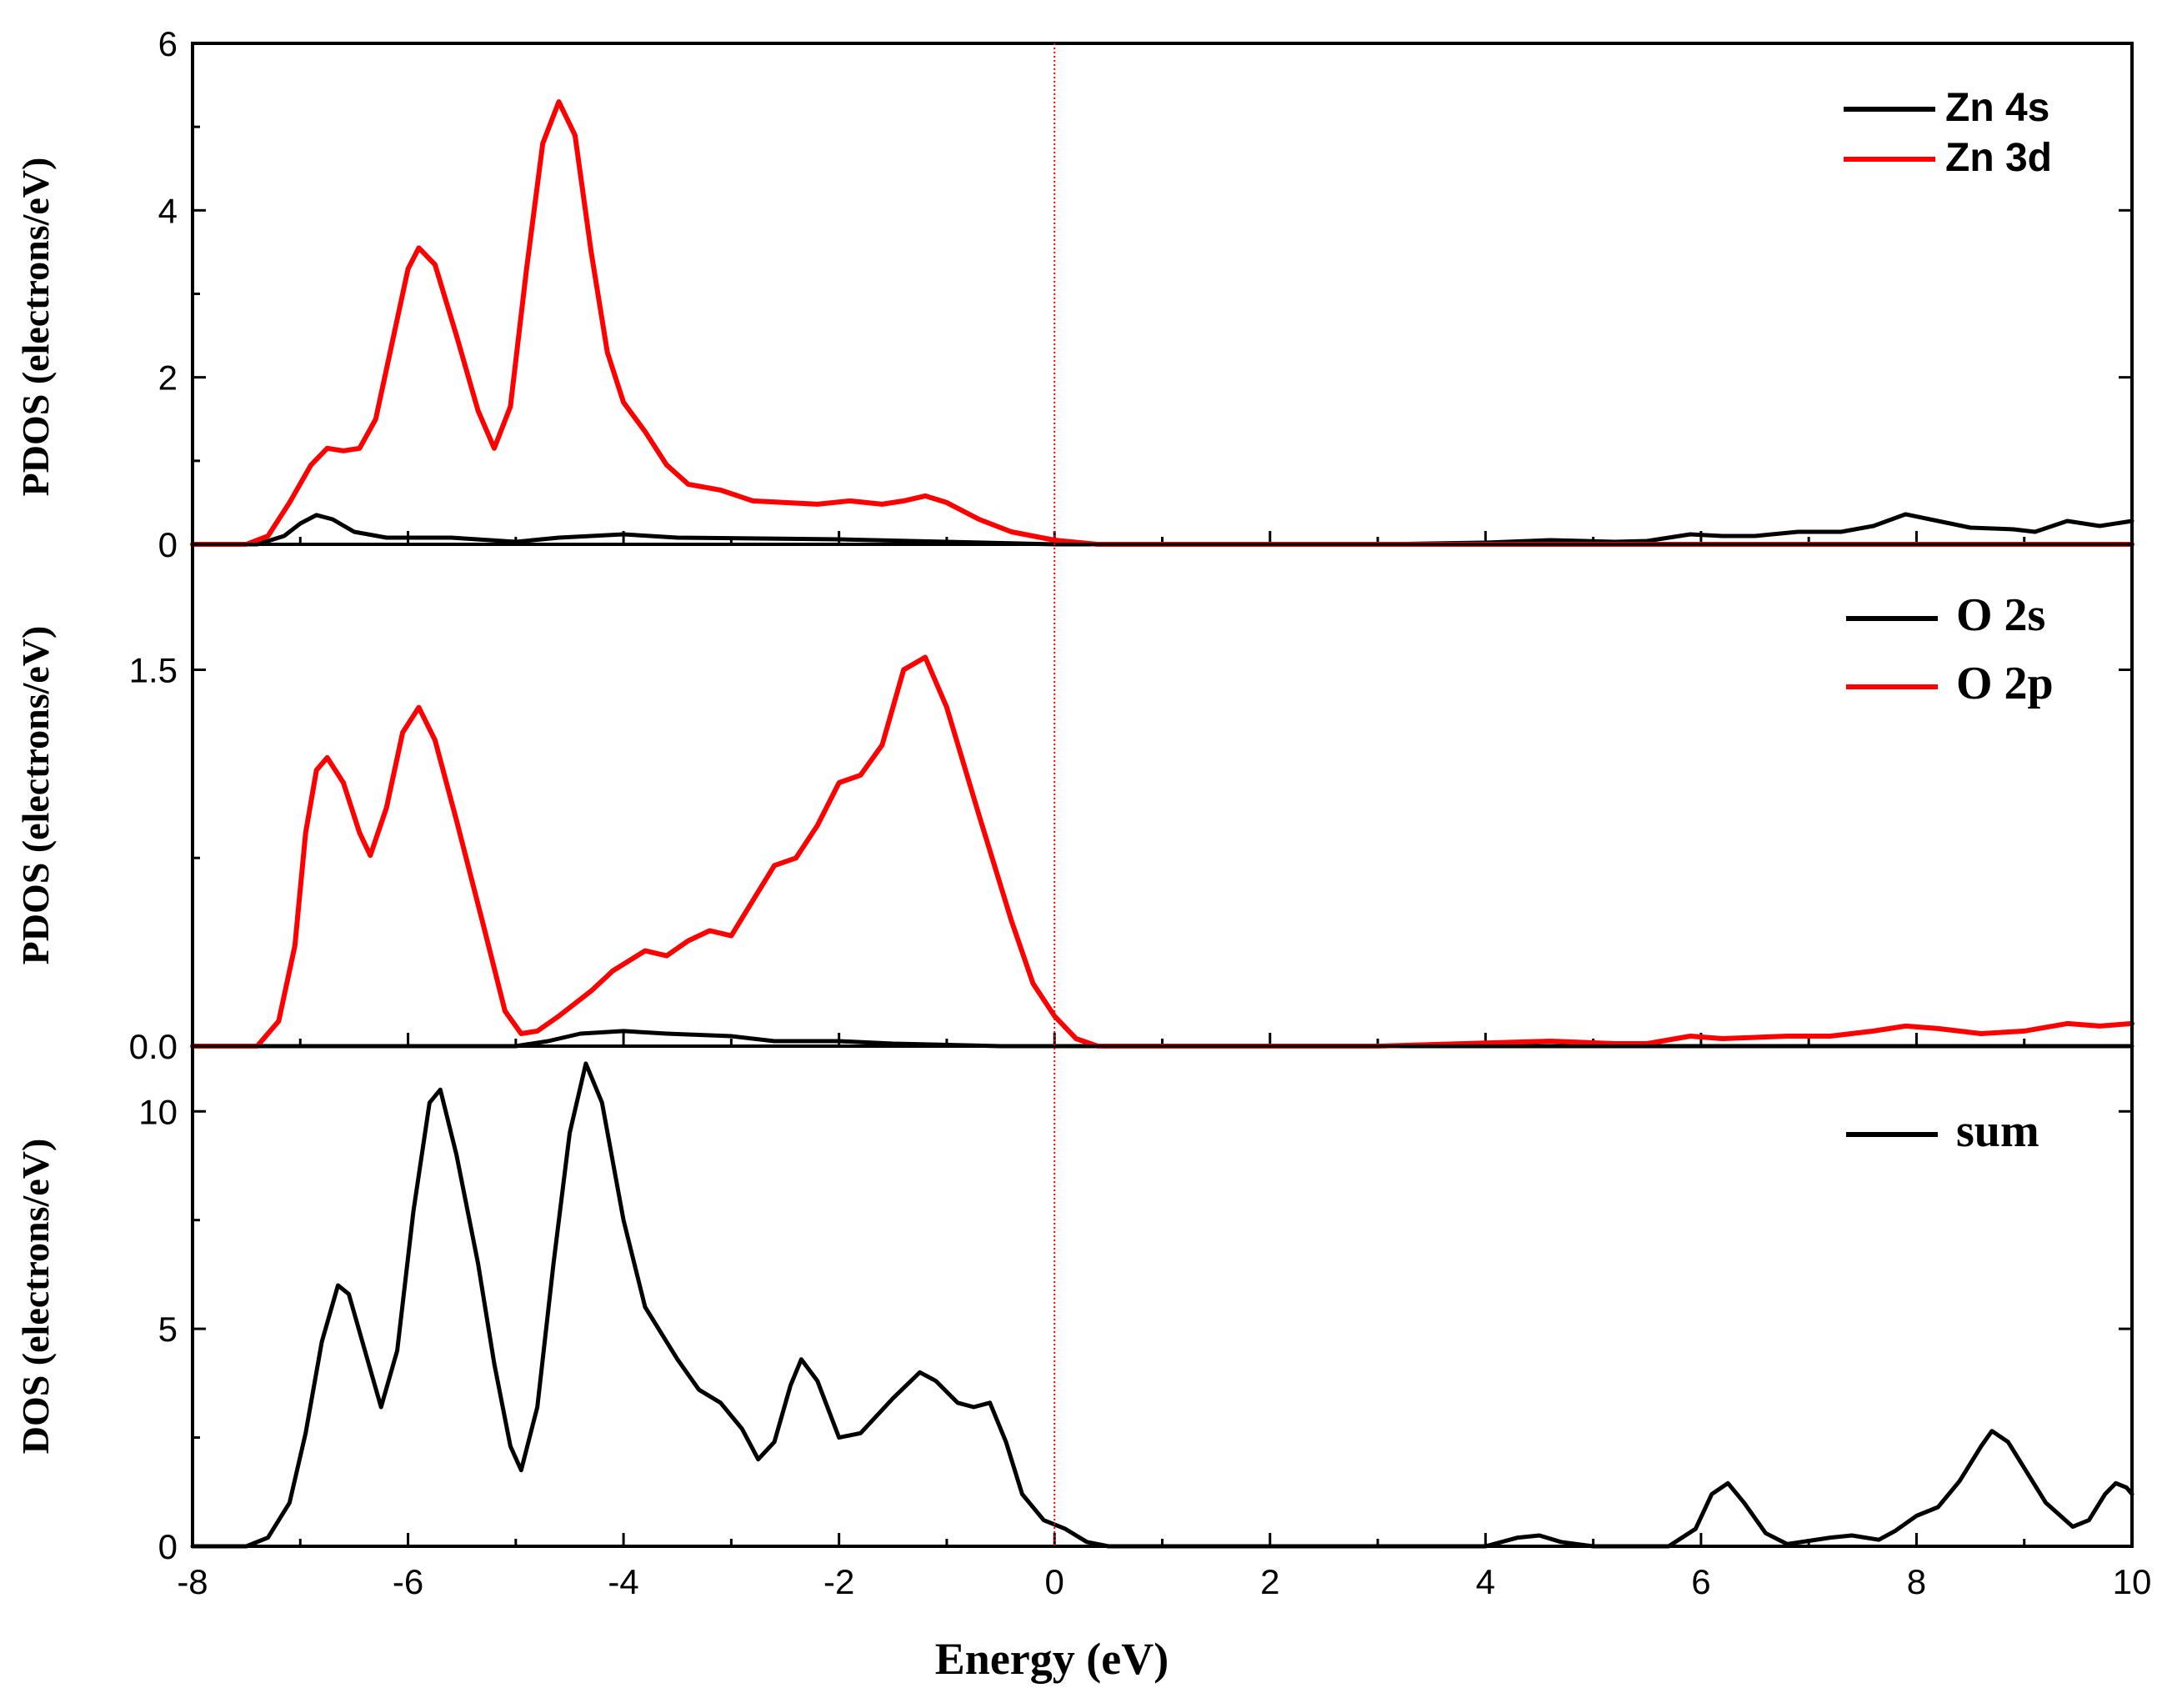  Describe the element at coordinates (192, 1582) in the screenshot. I see `x-tick-label: -8` at that location.